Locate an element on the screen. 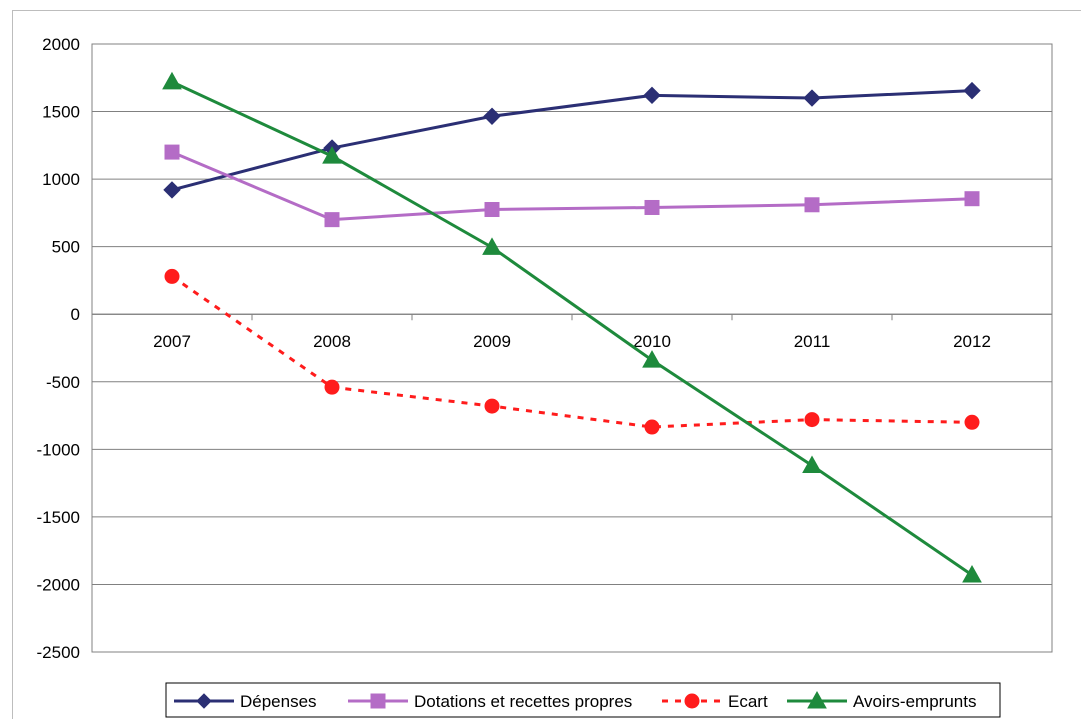  legend-label: Dépenses is located at coordinates (278, 701).